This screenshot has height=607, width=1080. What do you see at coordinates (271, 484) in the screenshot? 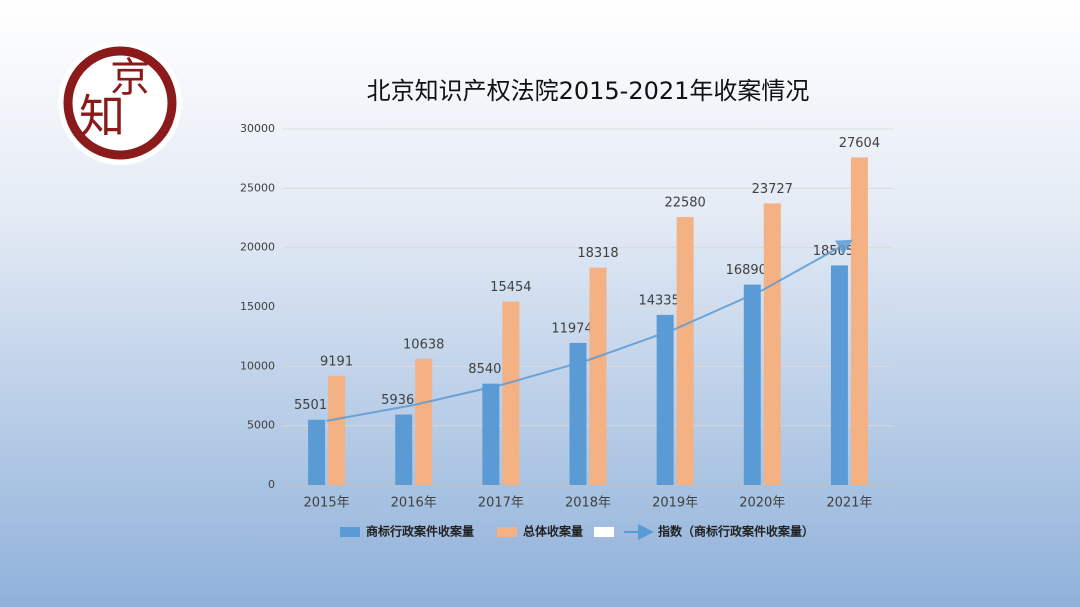
I see `y-tick-label: 0` at bounding box center [271, 484].